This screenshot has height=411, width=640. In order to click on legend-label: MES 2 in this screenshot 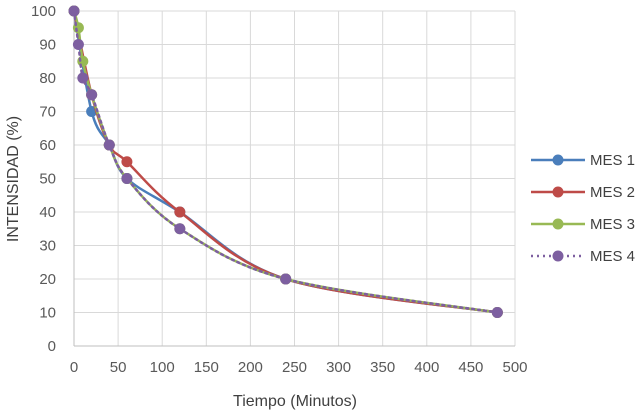, I will do `click(612, 192)`.